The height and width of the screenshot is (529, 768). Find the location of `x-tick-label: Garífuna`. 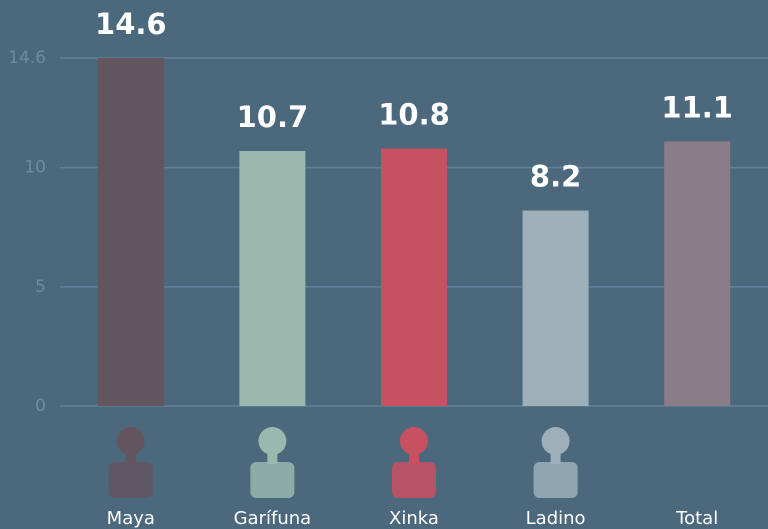

x-tick-label: Garífuna is located at coordinates (273, 518).